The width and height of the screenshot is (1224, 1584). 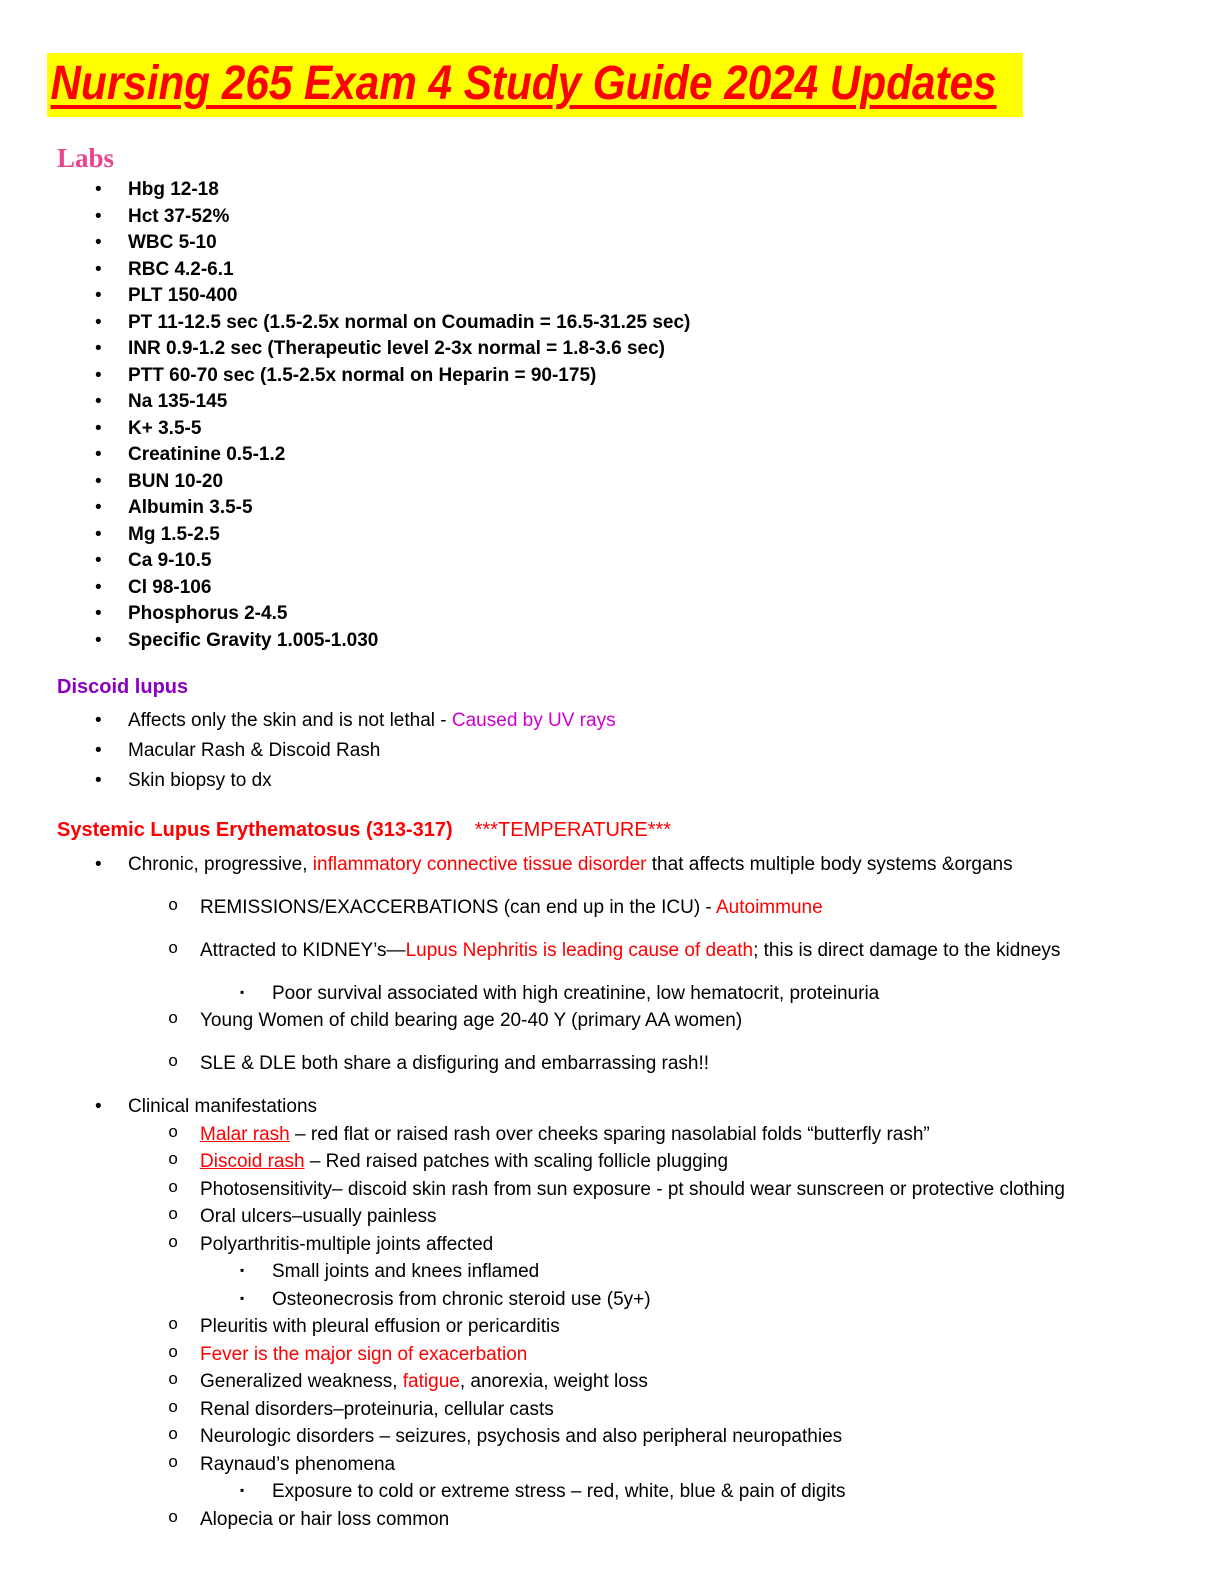 I want to click on list-item: • K+ 3.5-5, so click(x=612, y=428).